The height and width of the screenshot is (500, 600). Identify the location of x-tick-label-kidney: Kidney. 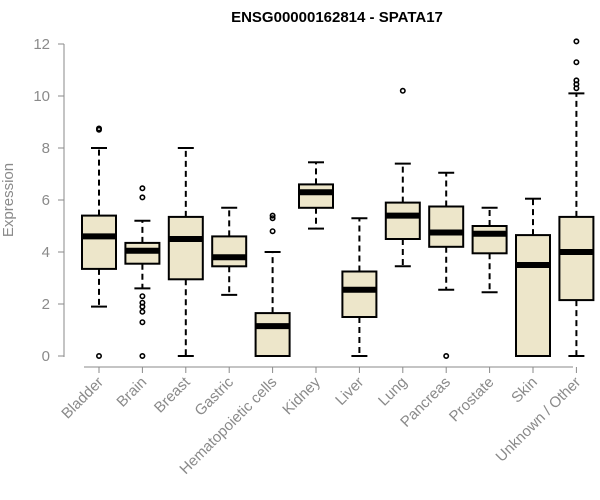
(301, 395).